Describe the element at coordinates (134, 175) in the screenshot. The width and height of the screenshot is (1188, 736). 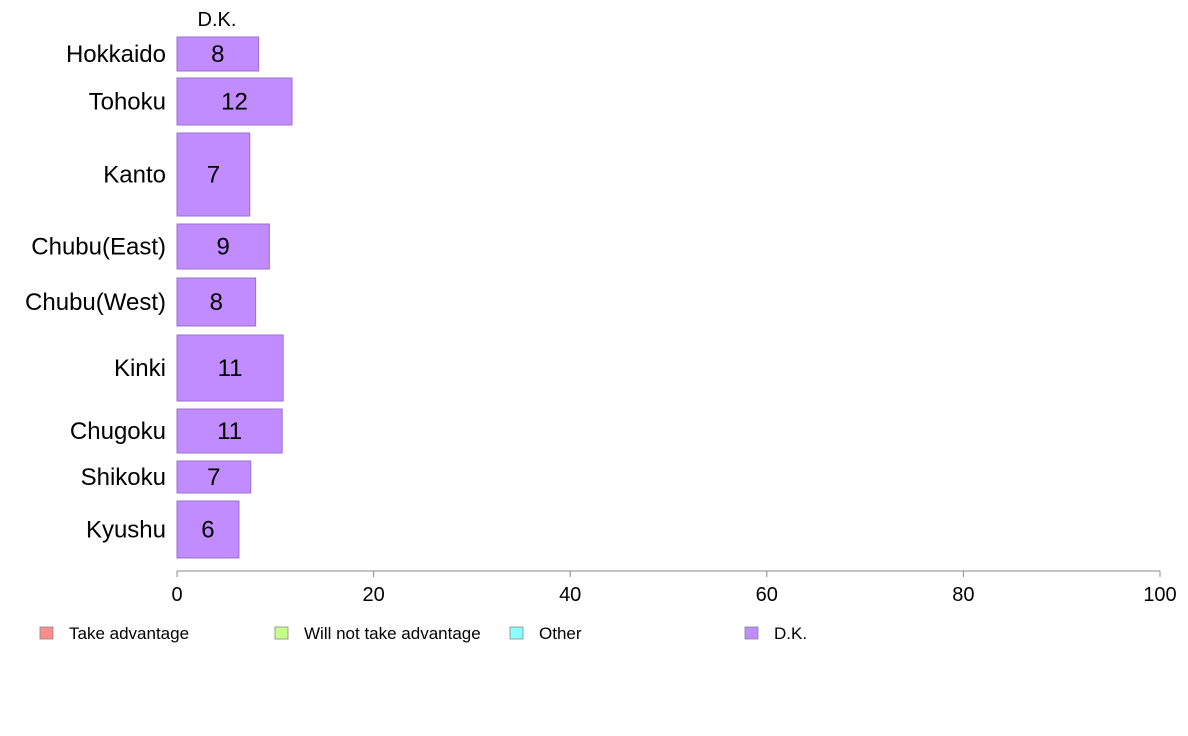
I see `category-label: Kanto` at that location.